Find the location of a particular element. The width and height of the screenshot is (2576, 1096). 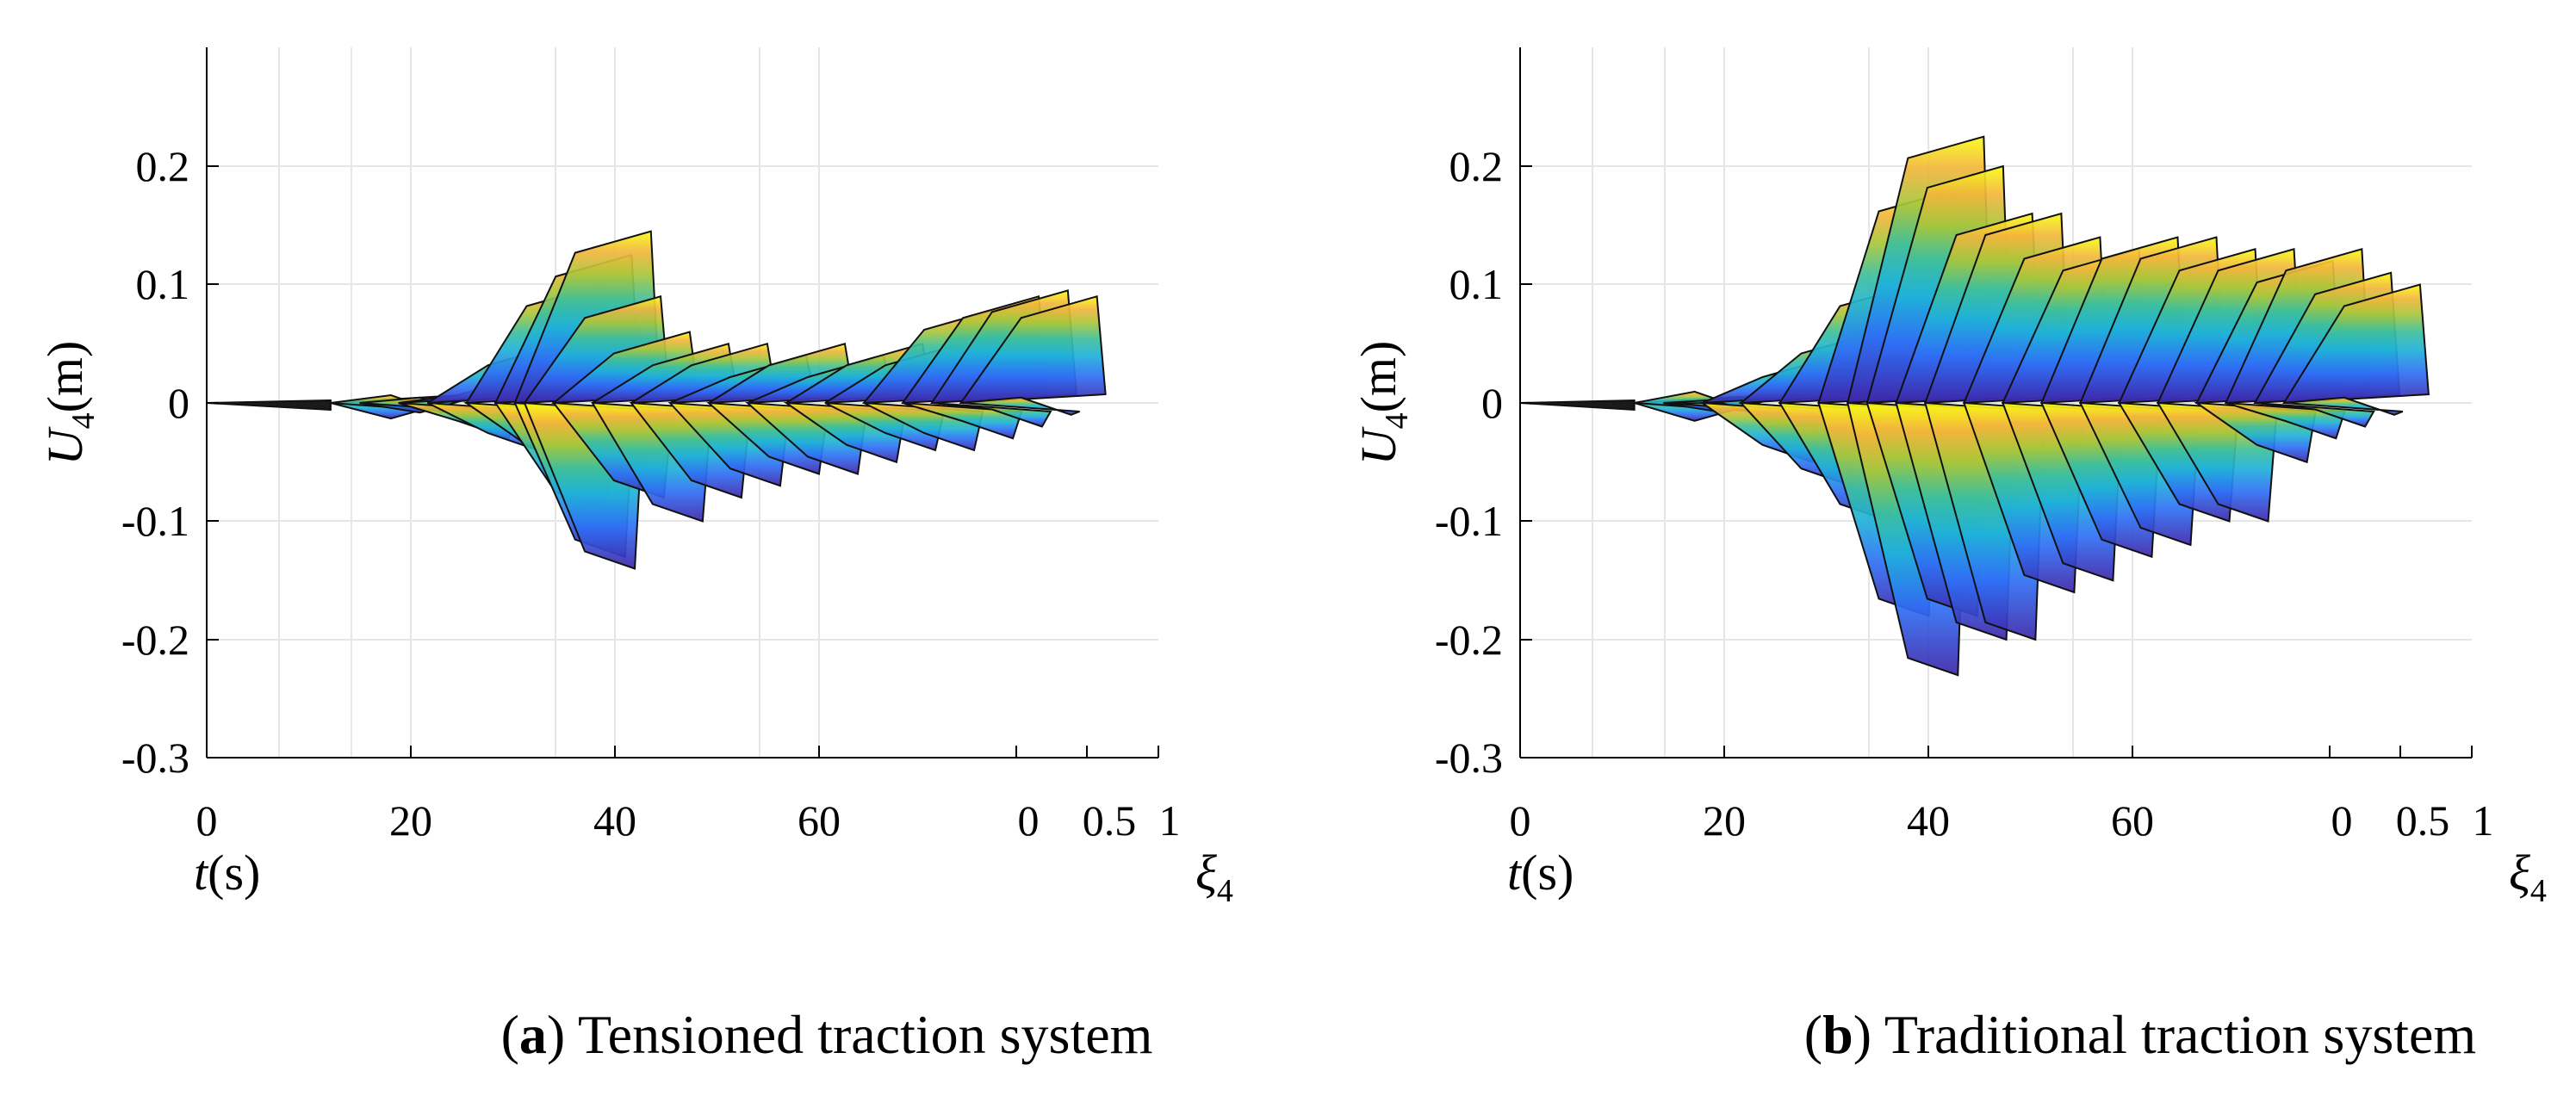

caption-a: (a) Tensioned traction system is located at coordinates (827, 1034).